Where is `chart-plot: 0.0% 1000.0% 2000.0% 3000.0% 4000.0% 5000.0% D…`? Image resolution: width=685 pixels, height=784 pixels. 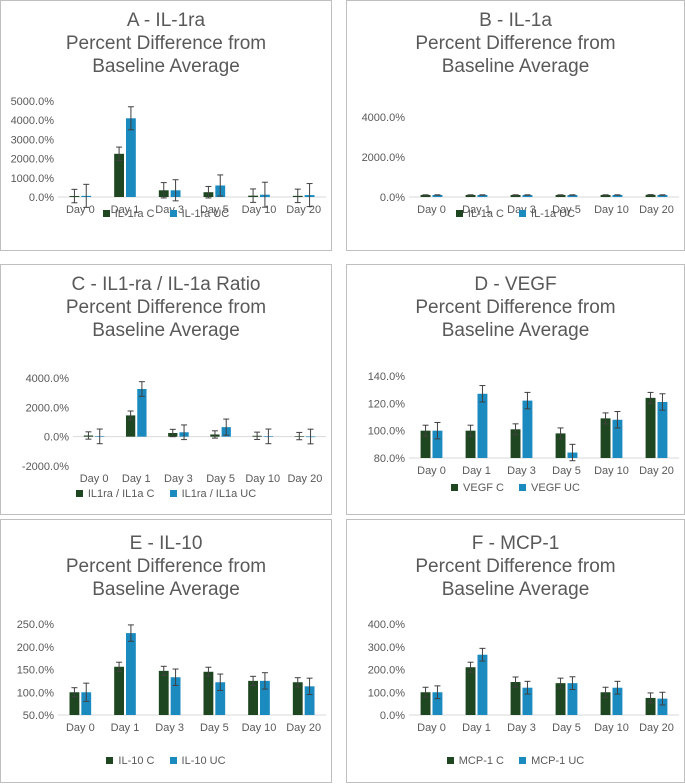 chart-plot: 0.0% 1000.0% 2000.0% 3000.0% 4000.0% 5000.0% D… is located at coordinates (168, 156).